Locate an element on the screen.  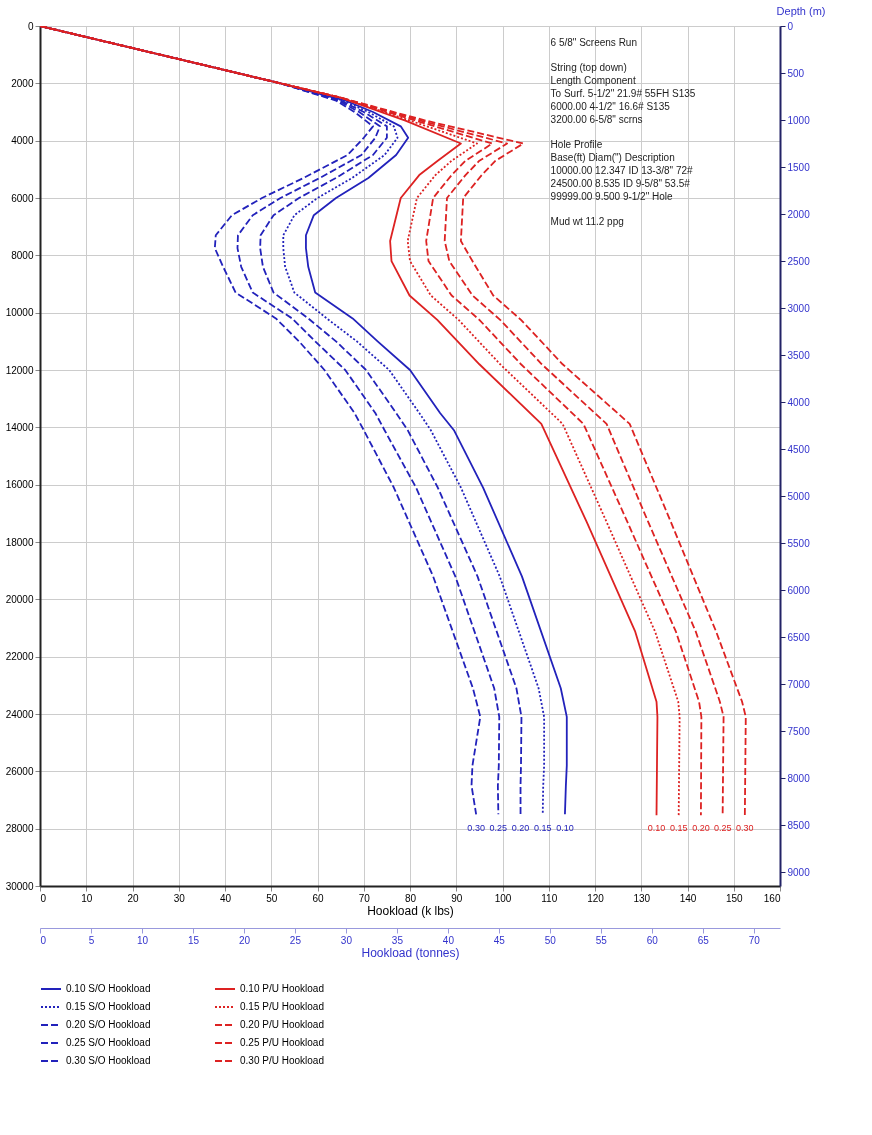
x-tick-label: 120 is located at coordinates (596, 898).